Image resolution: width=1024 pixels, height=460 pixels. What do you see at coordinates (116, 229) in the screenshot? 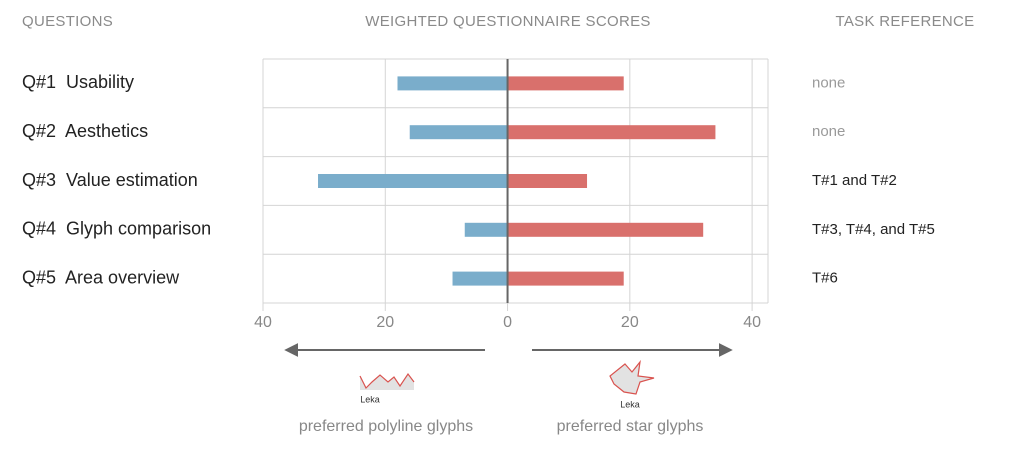
I see `category-label: Q#4 Glyph comparison` at bounding box center [116, 229].